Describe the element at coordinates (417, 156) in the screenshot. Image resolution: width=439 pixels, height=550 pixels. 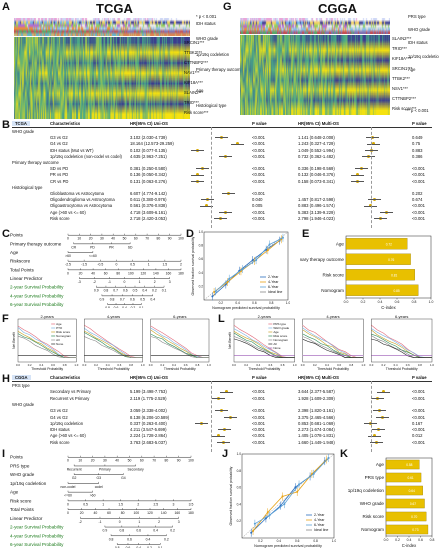
I see `table-cell: 0.386` at that location.